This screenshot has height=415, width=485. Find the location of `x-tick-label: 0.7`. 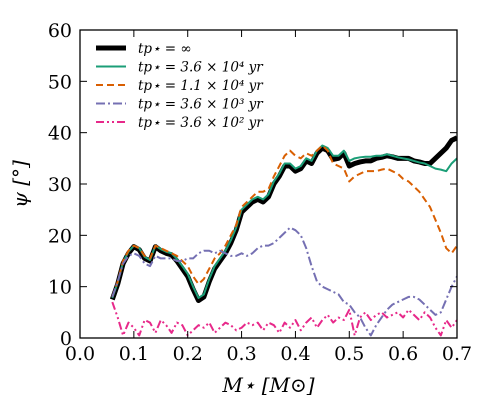

x-tick-label: 0.7 is located at coordinates (457, 354).